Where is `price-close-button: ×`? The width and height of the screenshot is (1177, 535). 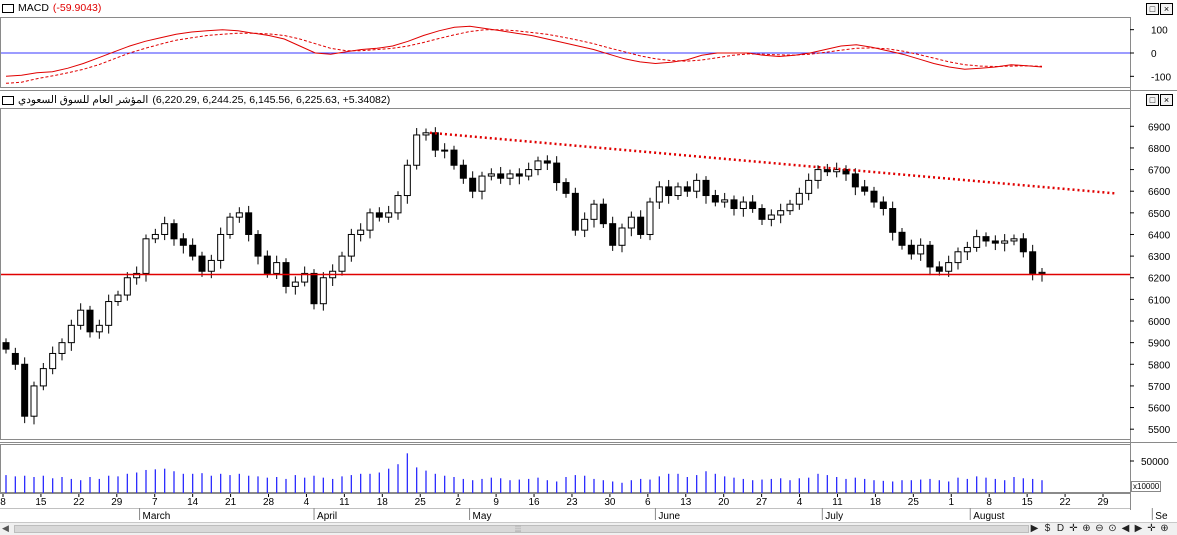 price-close-button: × is located at coordinates (1166, 100).